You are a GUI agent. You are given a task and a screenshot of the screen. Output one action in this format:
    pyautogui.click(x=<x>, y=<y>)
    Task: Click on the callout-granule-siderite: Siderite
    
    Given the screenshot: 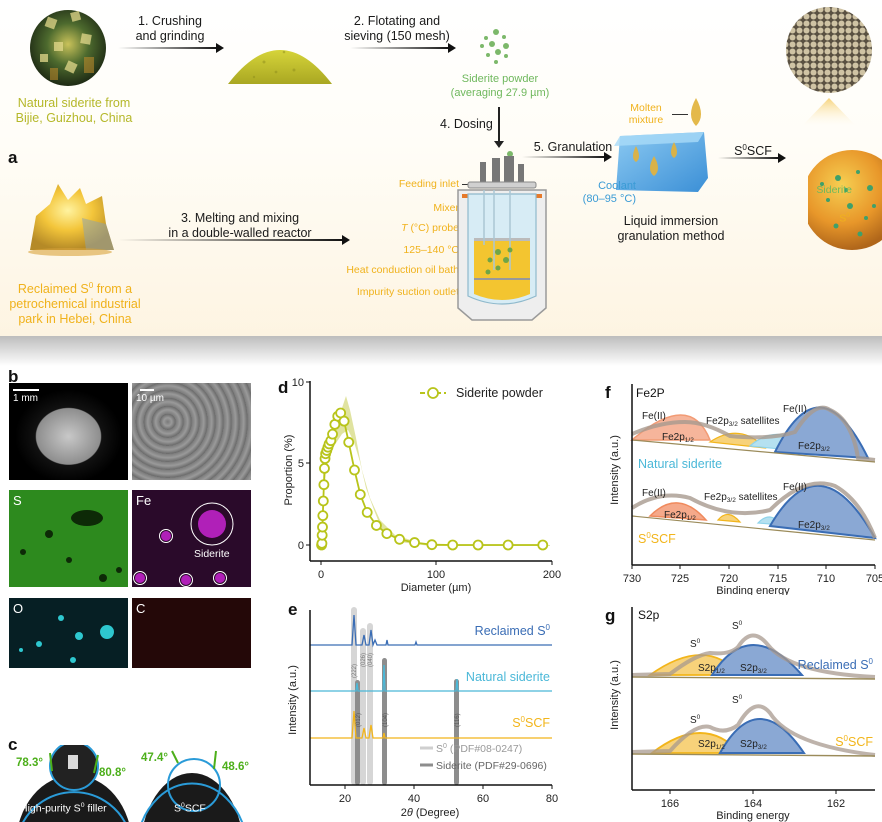 What is the action you would take?
    pyautogui.click(x=821, y=190)
    